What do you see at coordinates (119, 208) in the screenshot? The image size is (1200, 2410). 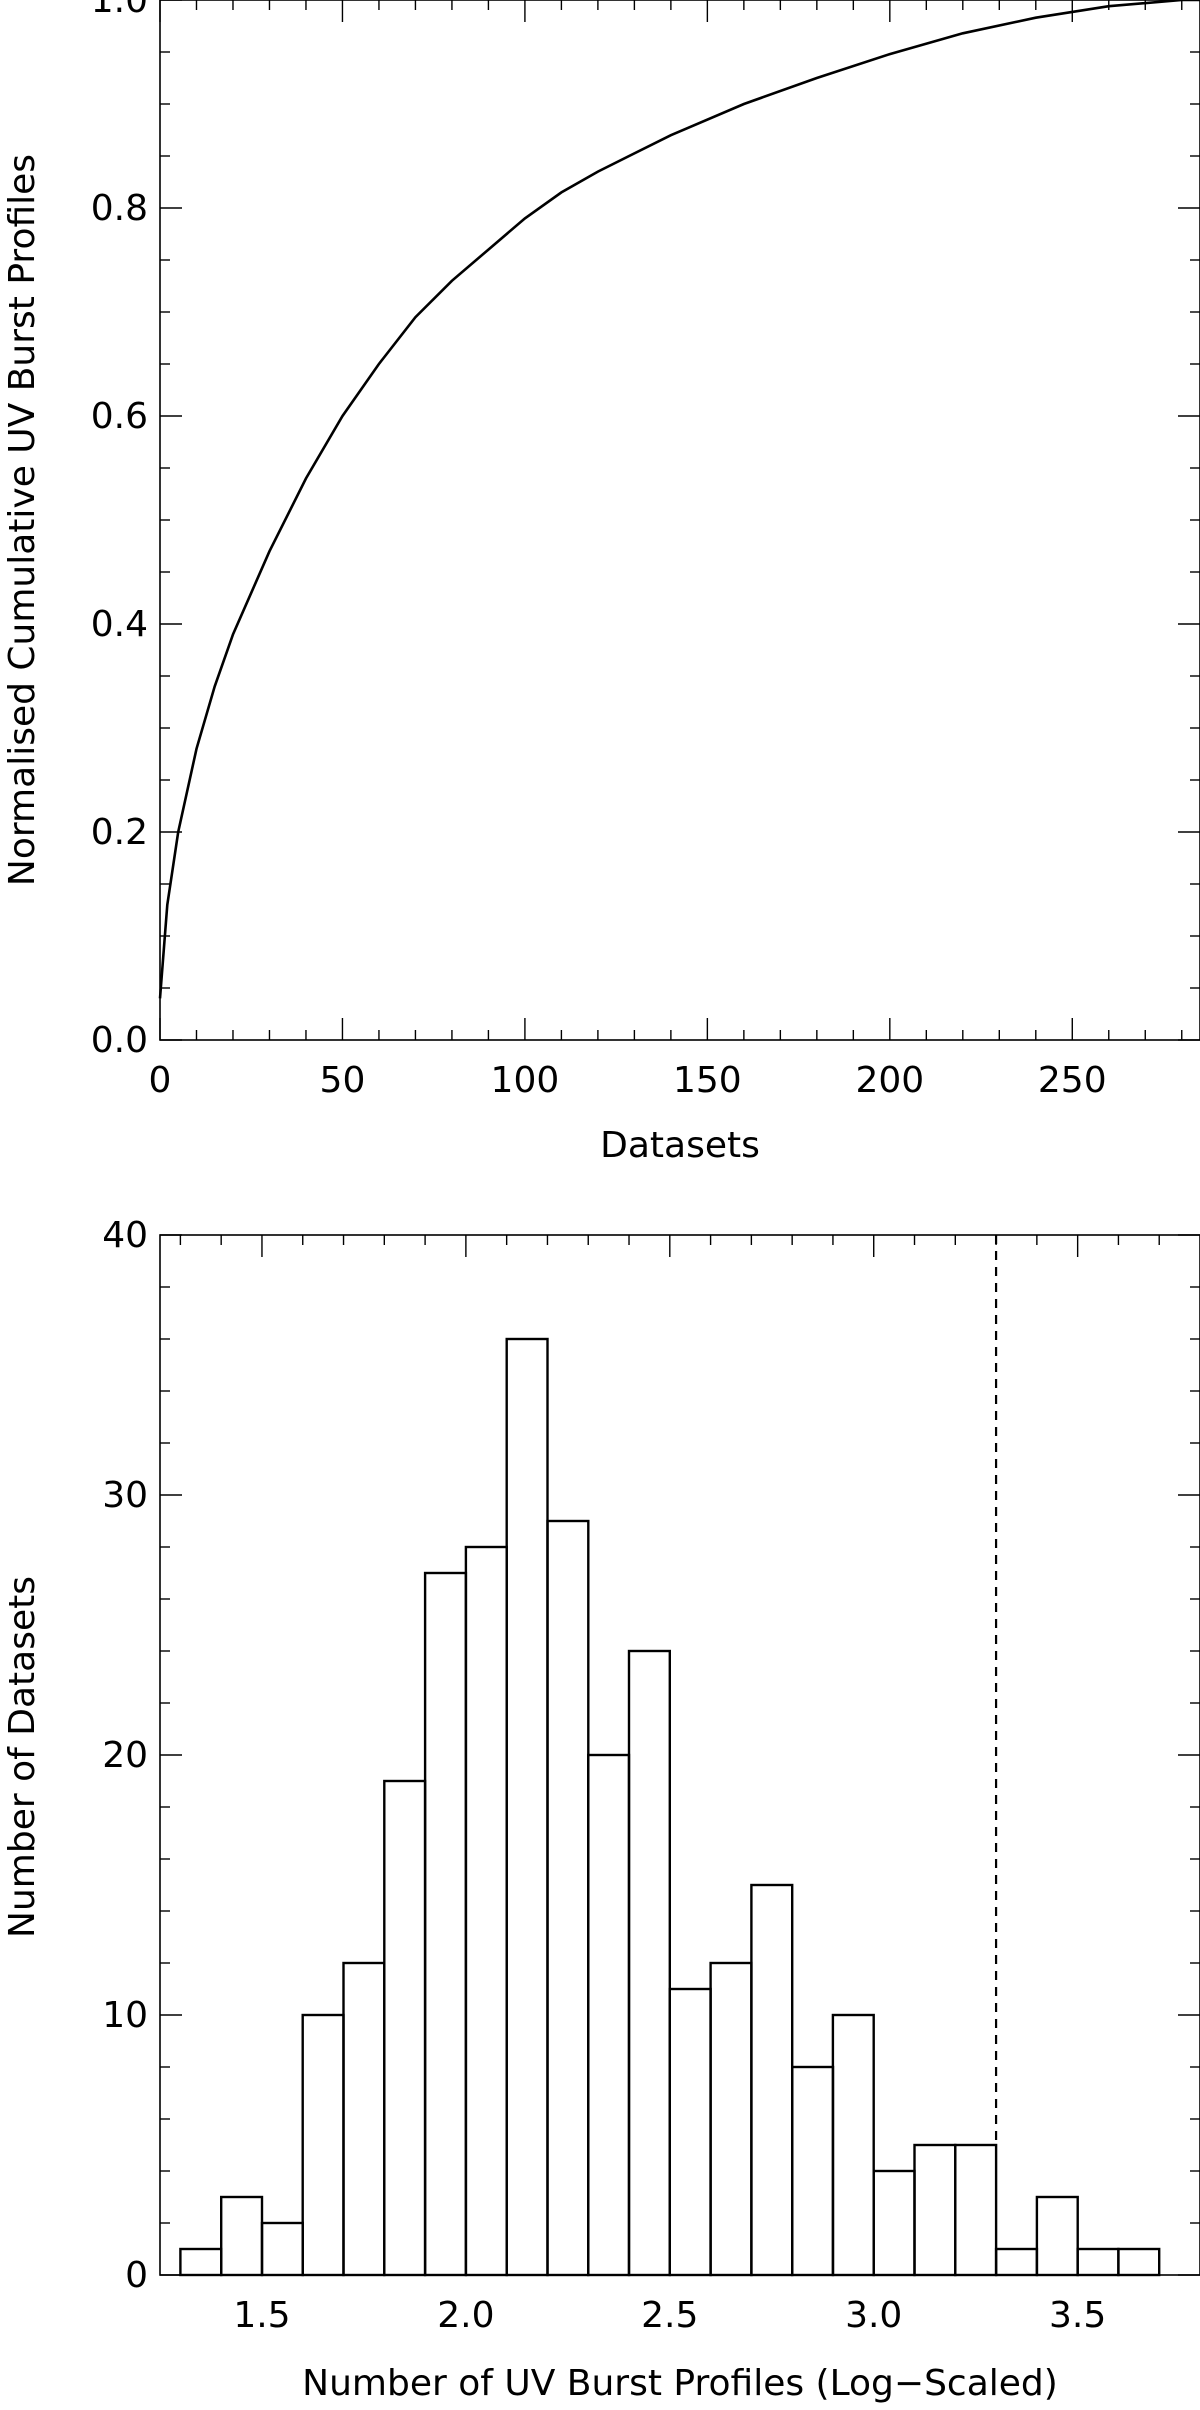 I see `top-y-tick-label: 0.8` at bounding box center [119, 208].